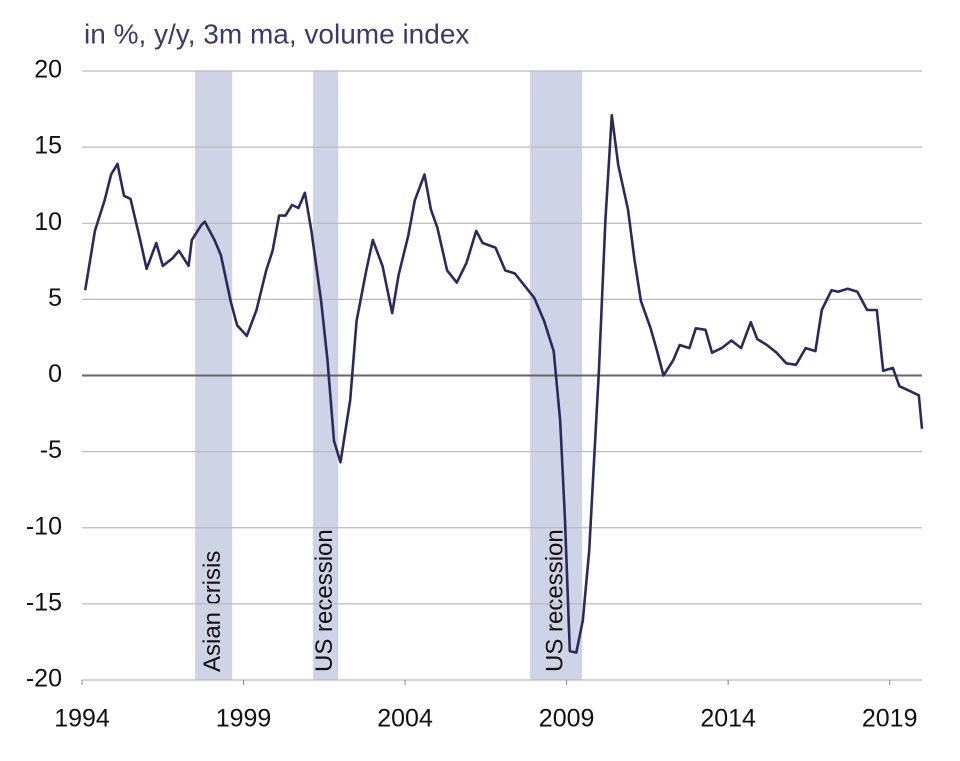 The image size is (960, 761). Describe the element at coordinates (48, 70) in the screenshot. I see `y-tick-label: 20` at that location.